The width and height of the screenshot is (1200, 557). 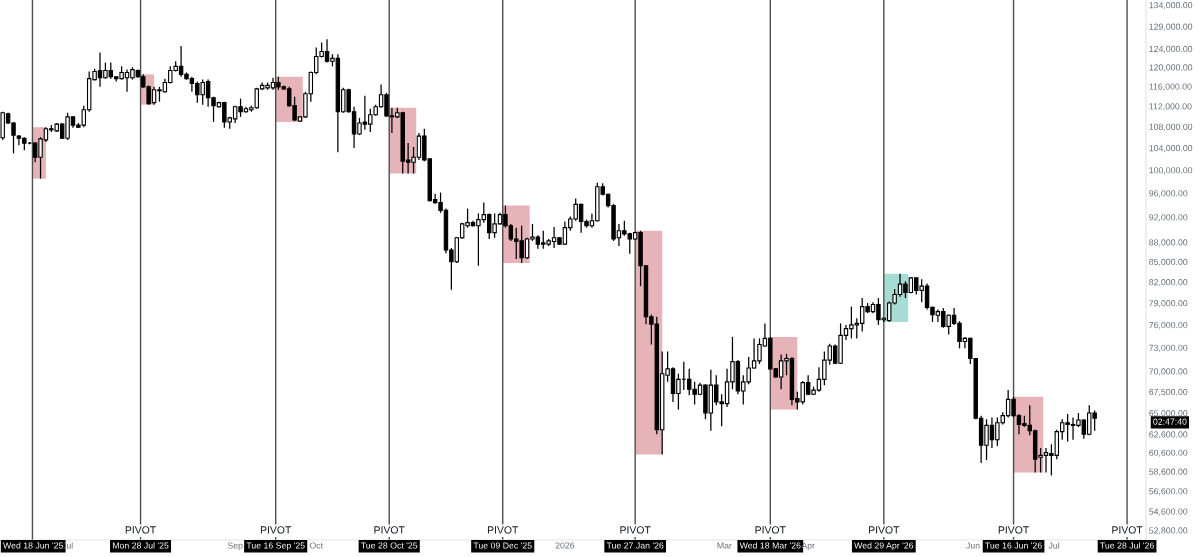 What do you see at coordinates (1168, 243) in the screenshot?
I see `y-tick-label: 88,000.00` at bounding box center [1168, 243].